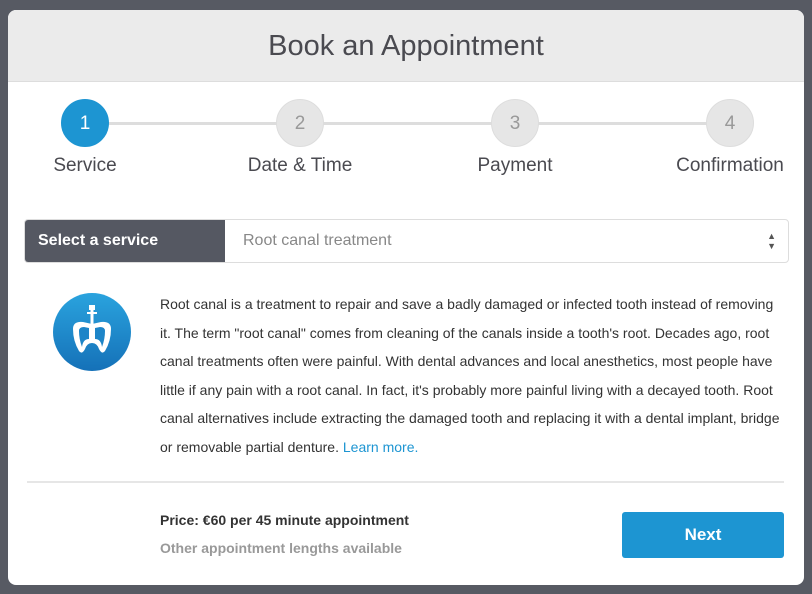 This screenshot has width=812, height=594. Describe the element at coordinates (125, 241) in the screenshot. I see `service-select-label: Select a service` at that location.